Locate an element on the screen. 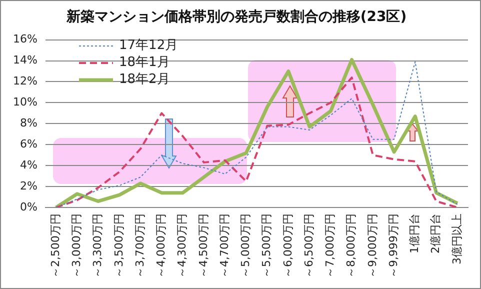 The height and width of the screenshot is (289, 481). chart-title: 新築マンション価格帯別の発売戸数割合の推移(23区) is located at coordinates (236, 17).